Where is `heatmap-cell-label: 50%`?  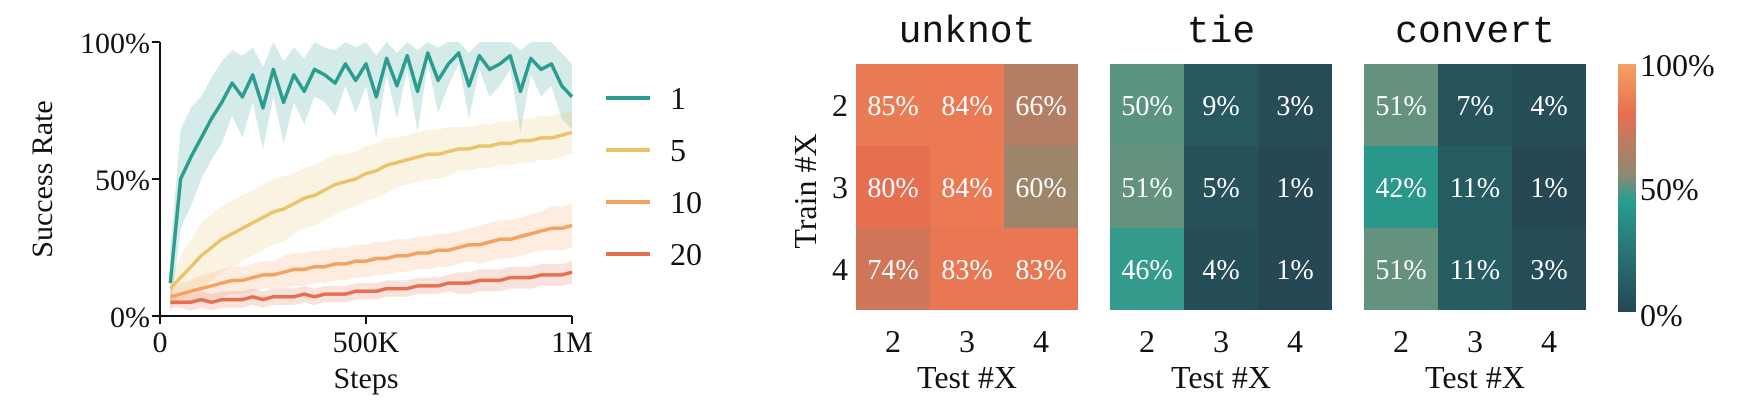
heatmap-cell-label: 50% is located at coordinates (1146, 106).